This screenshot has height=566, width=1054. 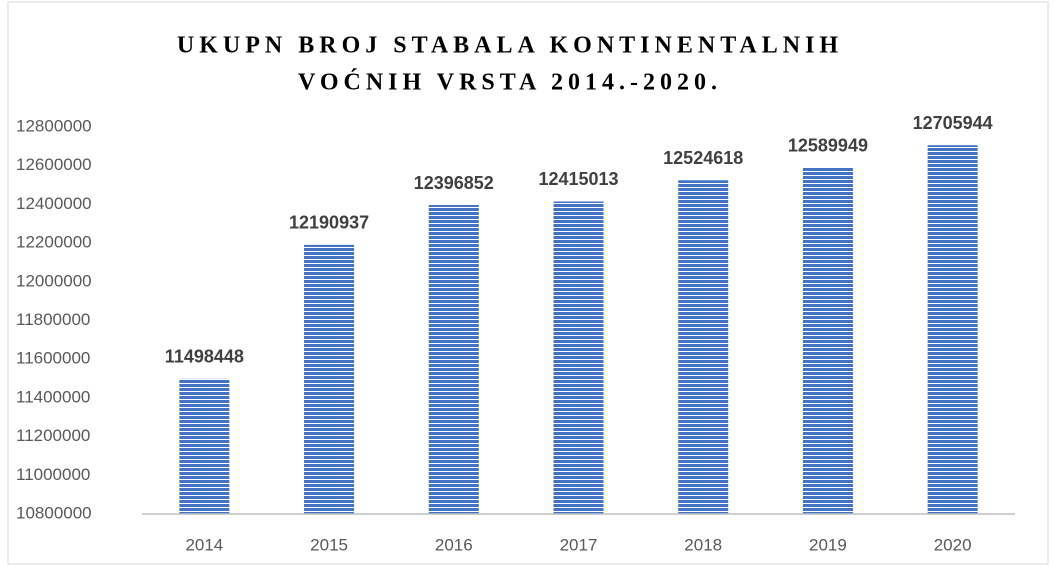 What do you see at coordinates (204, 357) in the screenshot?
I see `value-label: 11498448` at bounding box center [204, 357].